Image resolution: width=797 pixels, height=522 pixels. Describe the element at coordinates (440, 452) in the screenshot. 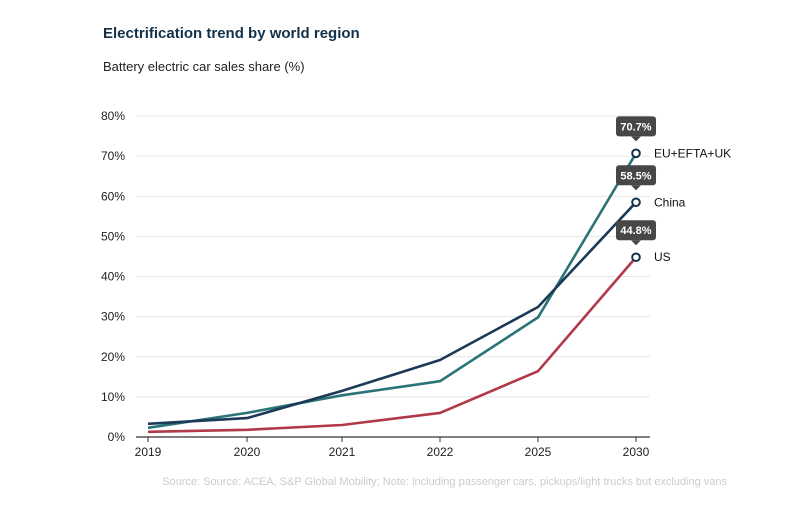

I see `x-tick-label: 2022` at that location.